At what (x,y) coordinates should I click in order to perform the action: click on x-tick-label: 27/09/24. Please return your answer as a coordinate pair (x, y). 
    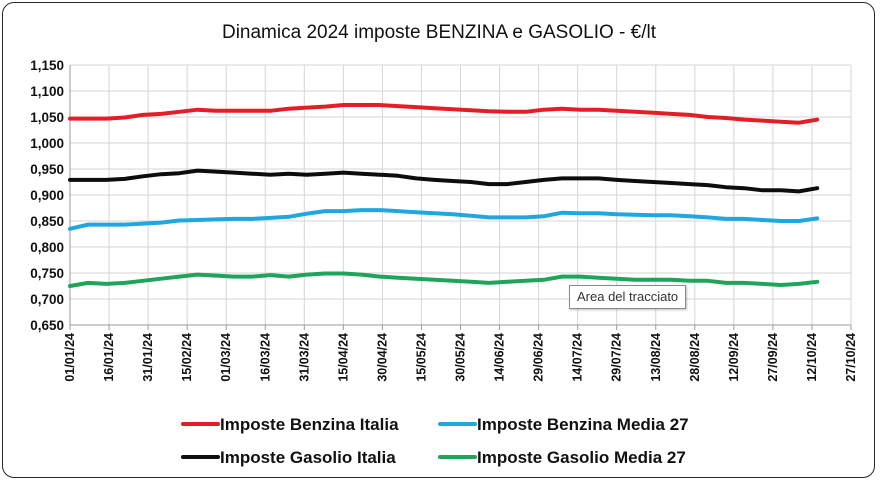
    Looking at the image, I should click on (773, 357).